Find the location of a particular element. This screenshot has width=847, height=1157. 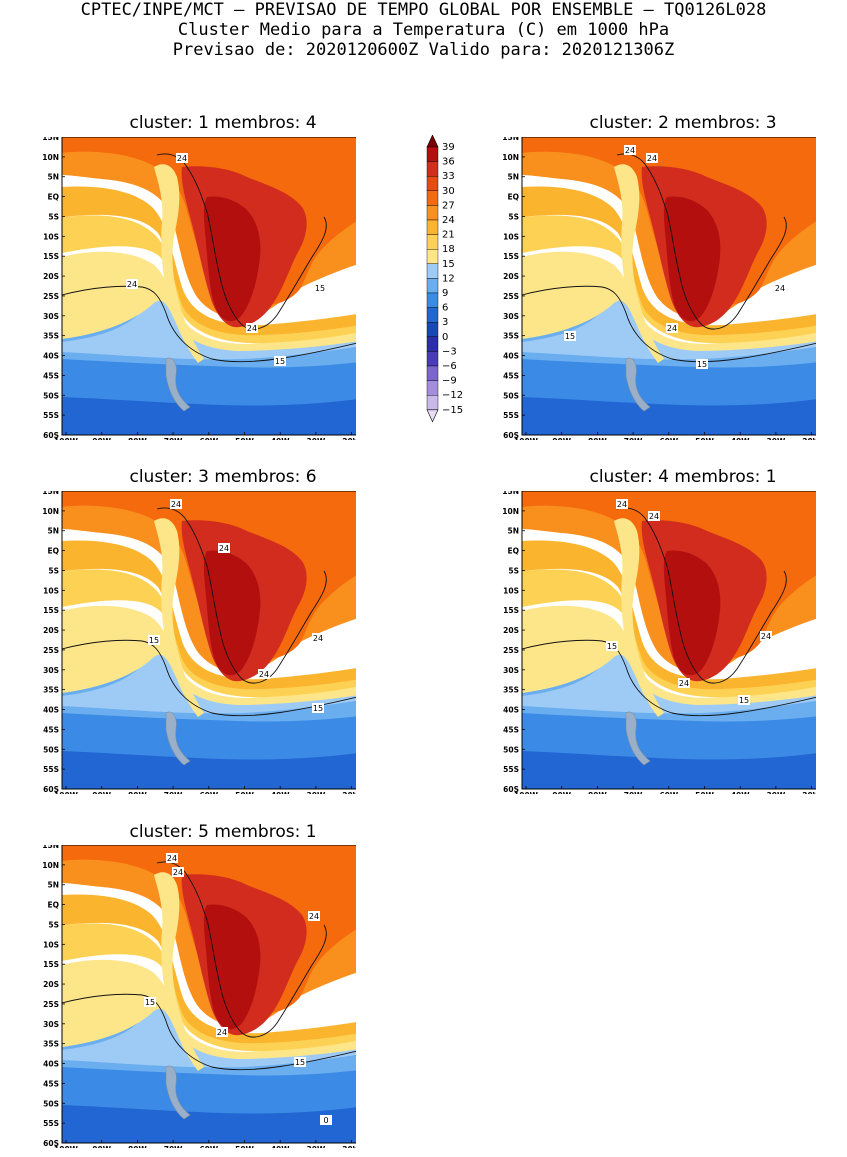

colorbar-tick-label: 27 is located at coordinates (448, 205).